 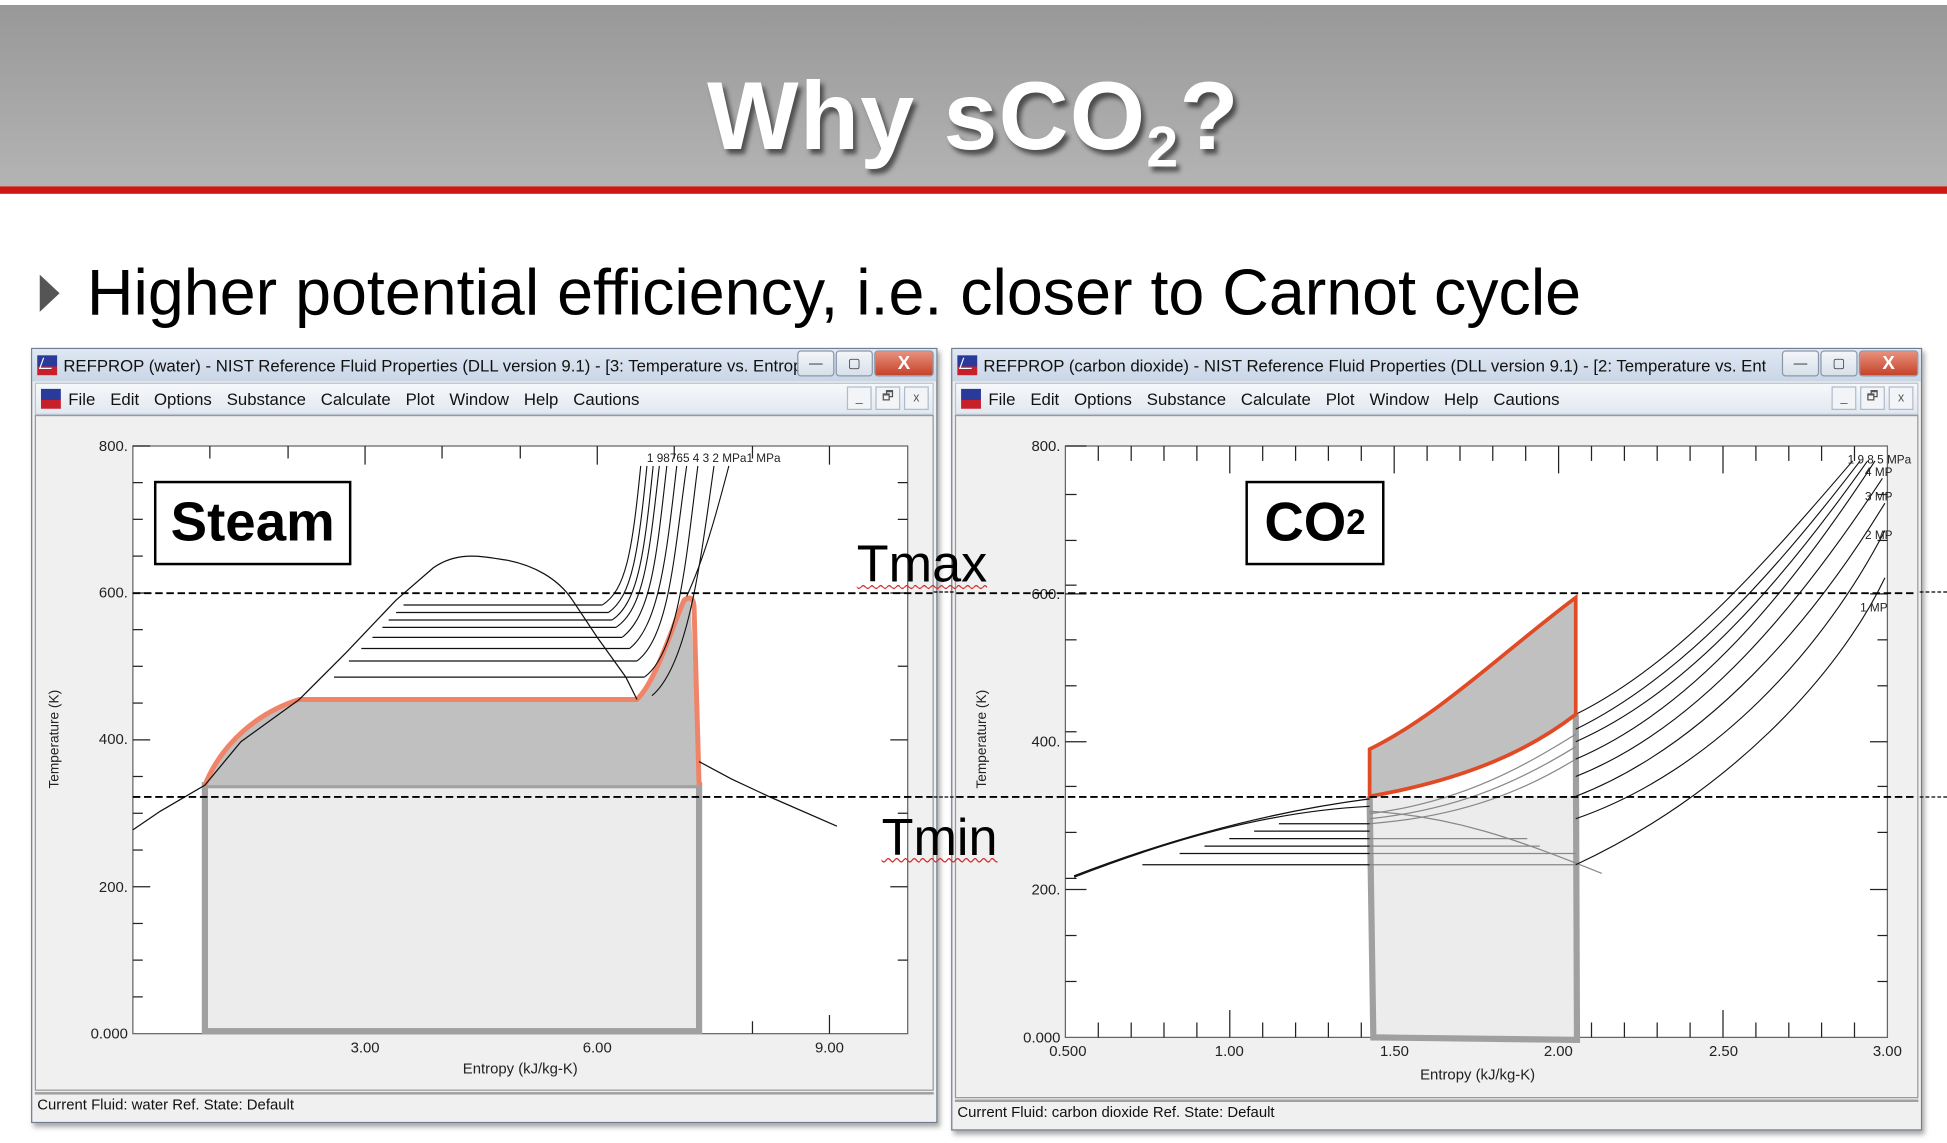 What do you see at coordinates (939, 836) in the screenshot?
I see `tmin-label: Tmin` at bounding box center [939, 836].